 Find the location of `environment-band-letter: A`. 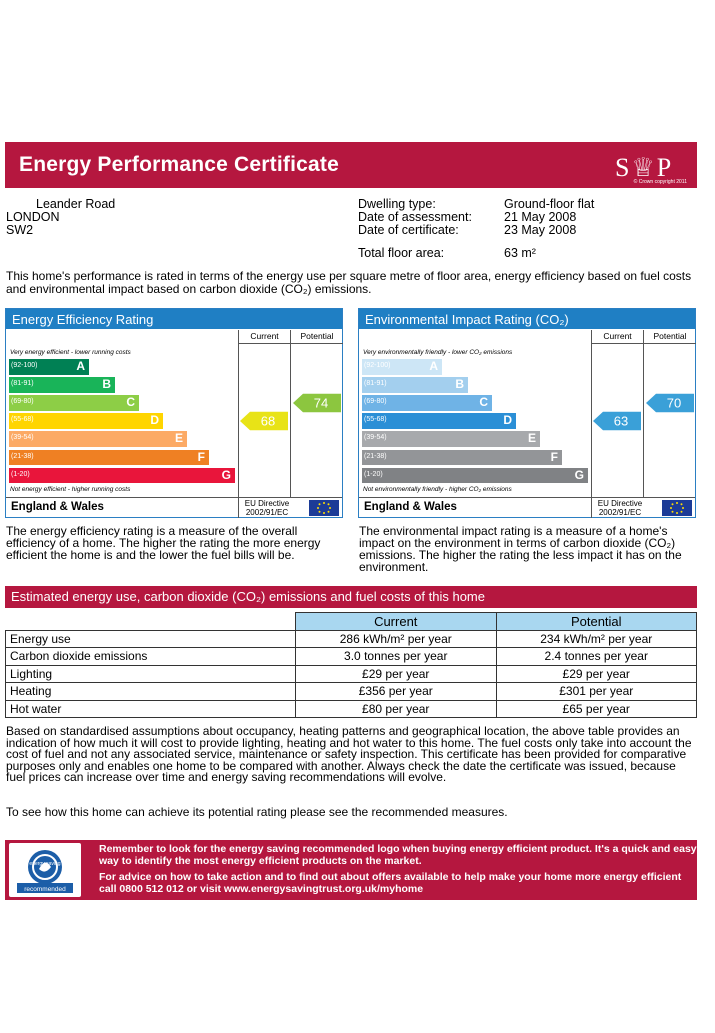

environment-band-letter: A is located at coordinates (433, 366).